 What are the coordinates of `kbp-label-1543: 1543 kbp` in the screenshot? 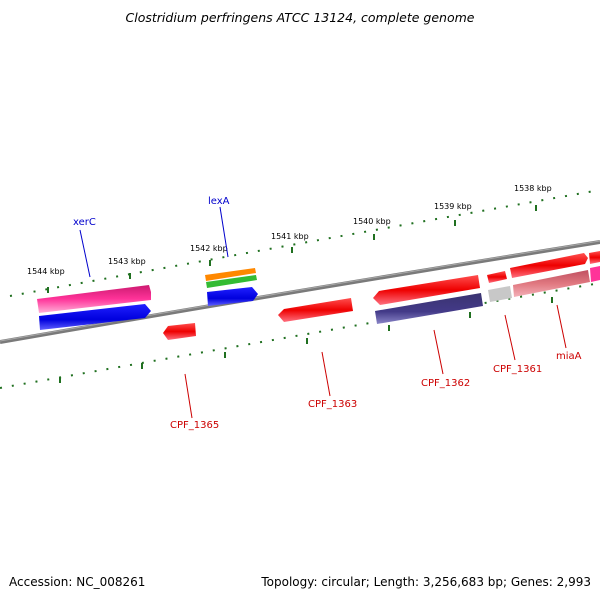 It's located at (127, 261).